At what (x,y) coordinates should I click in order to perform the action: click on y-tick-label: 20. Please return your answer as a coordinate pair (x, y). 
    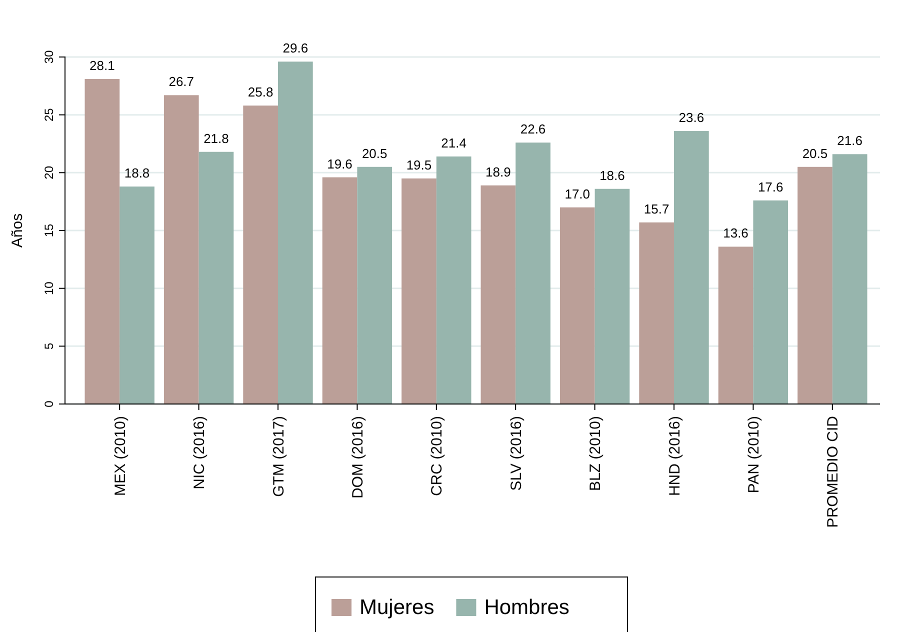
    Looking at the image, I should click on (49, 173).